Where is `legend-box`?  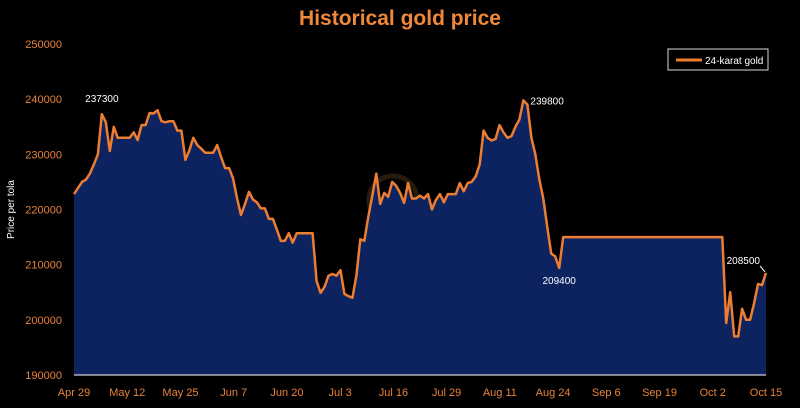 legend-box is located at coordinates (718, 59).